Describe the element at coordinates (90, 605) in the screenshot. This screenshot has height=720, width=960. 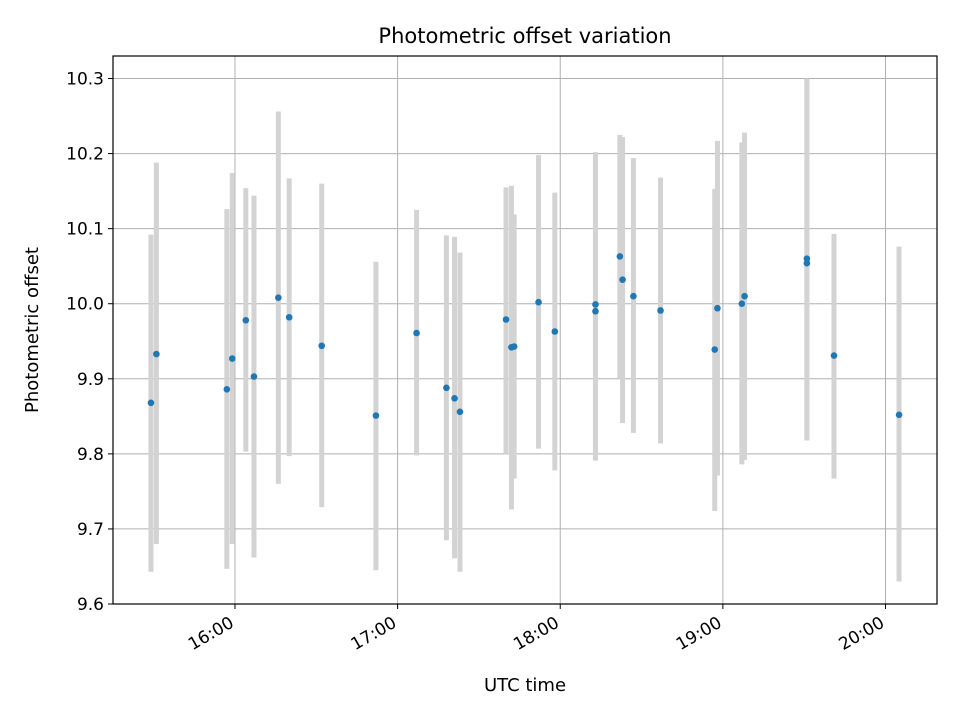
I see `y-tick-label: 9.6` at that location.